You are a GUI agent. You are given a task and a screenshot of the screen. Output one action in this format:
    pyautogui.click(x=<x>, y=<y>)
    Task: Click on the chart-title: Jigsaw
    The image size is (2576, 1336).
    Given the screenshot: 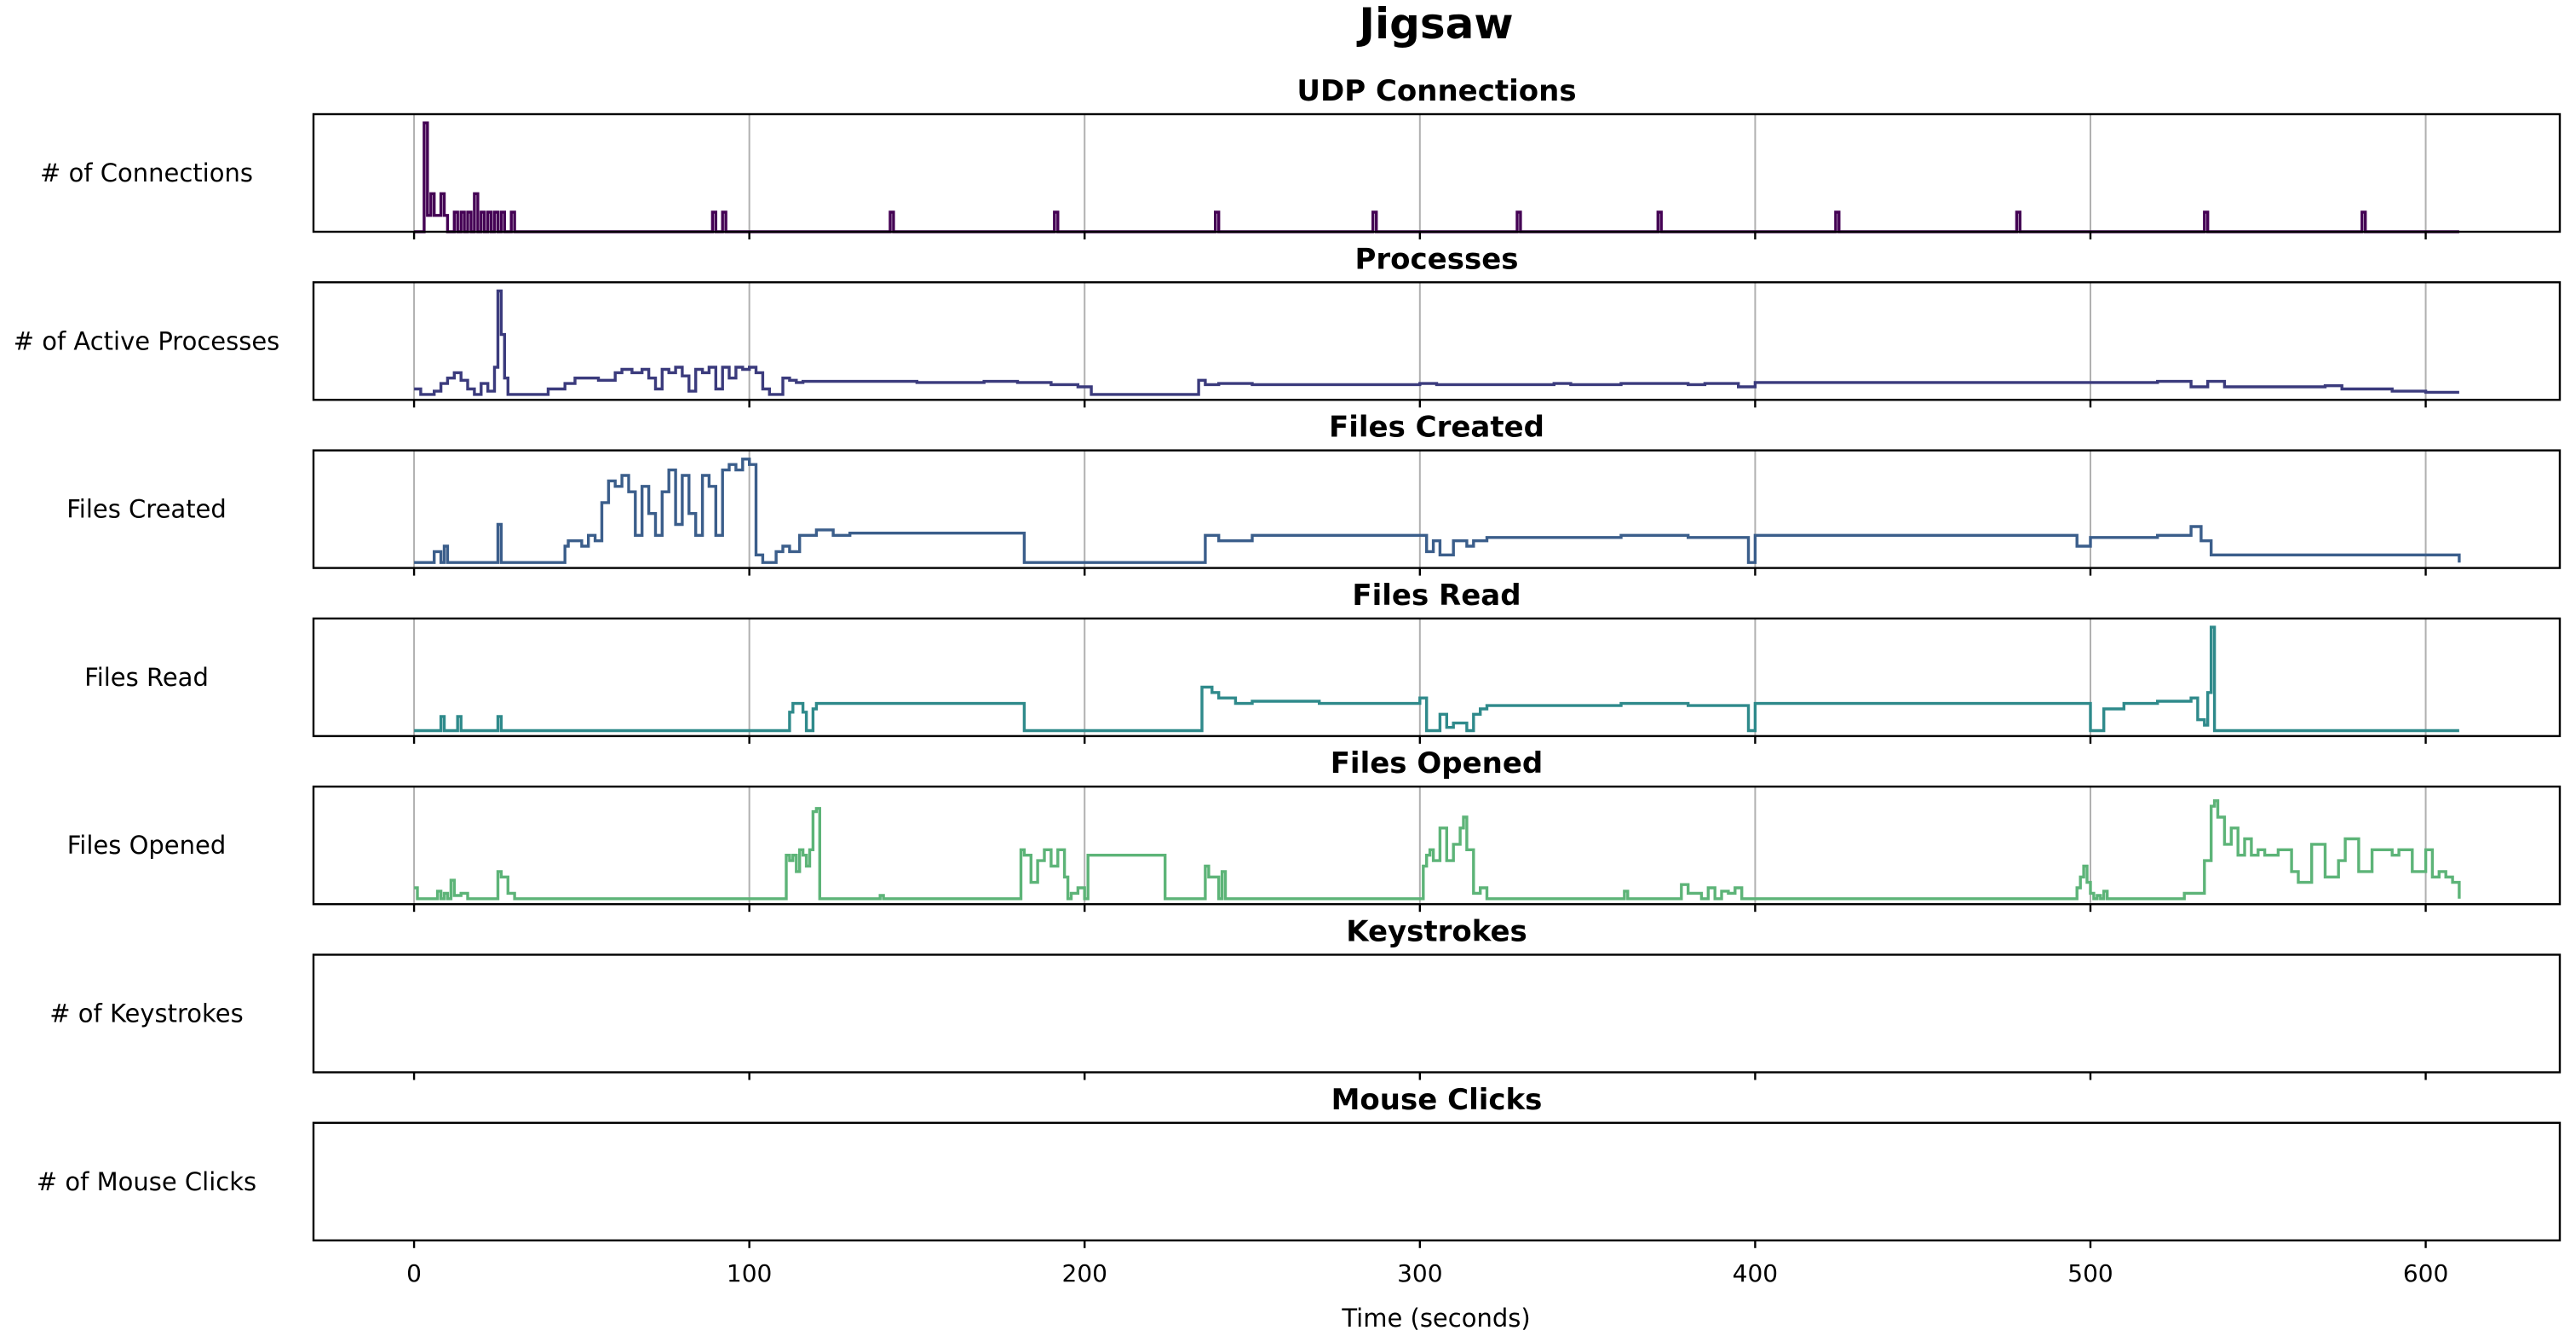 What is the action you would take?
    pyautogui.click(x=1435, y=24)
    